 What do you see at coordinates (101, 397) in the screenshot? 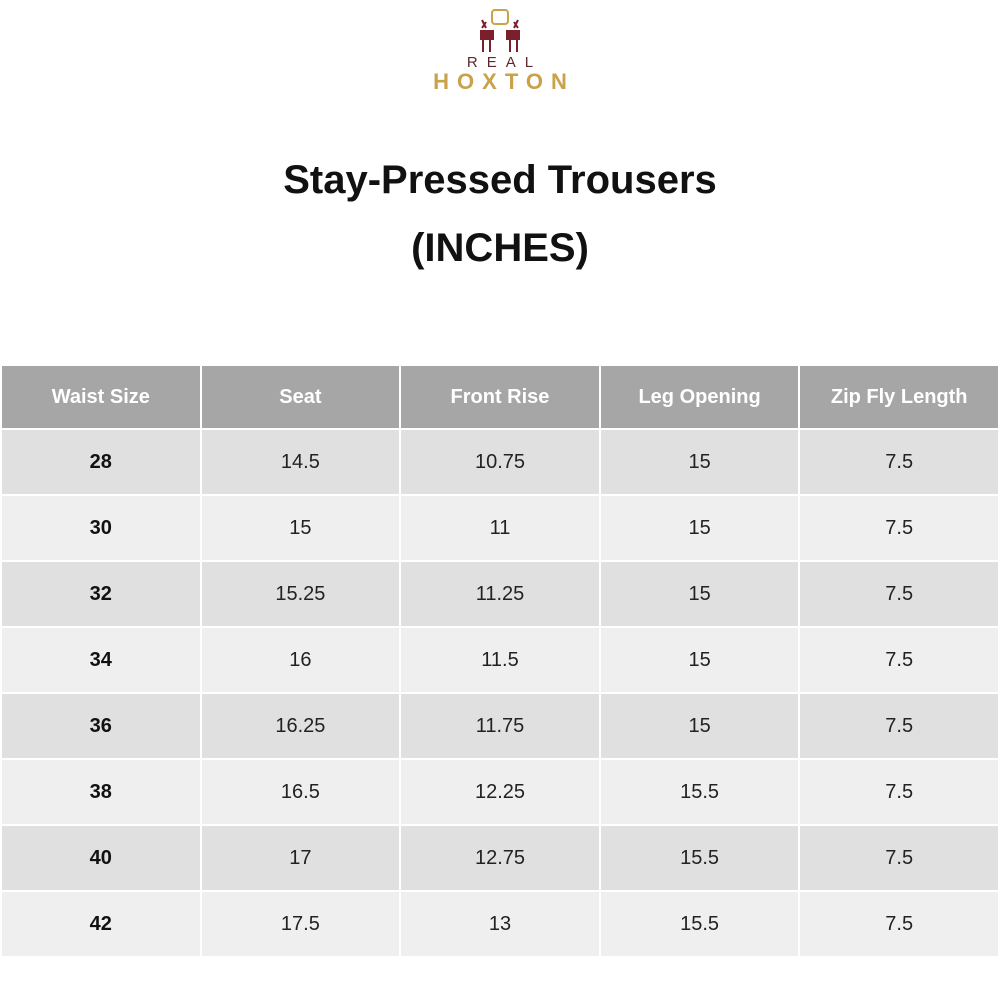
I see `header-cell: Waist Size` at bounding box center [101, 397].